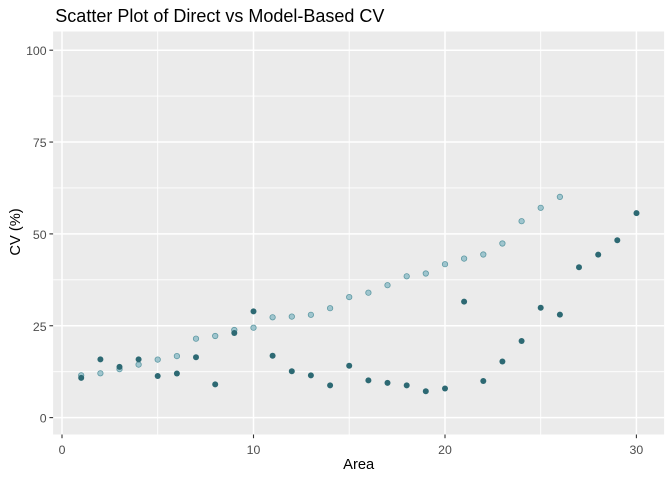 The image size is (672, 480). What do you see at coordinates (637, 450) in the screenshot?
I see `svg-text: 30` at bounding box center [637, 450].